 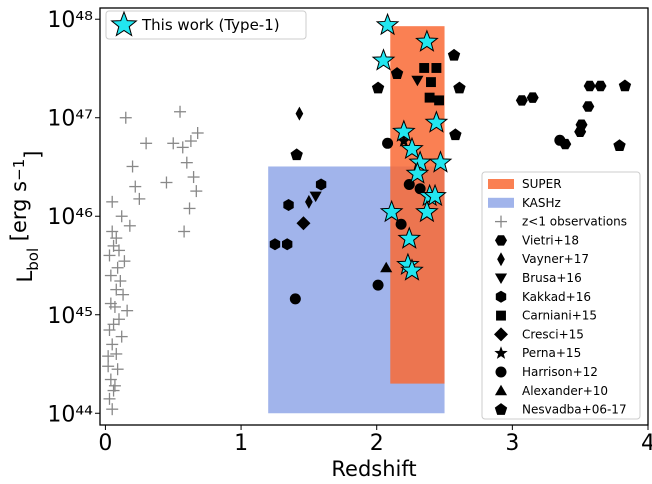 I want to click on legend-label: Perna+15, so click(x=551, y=353).